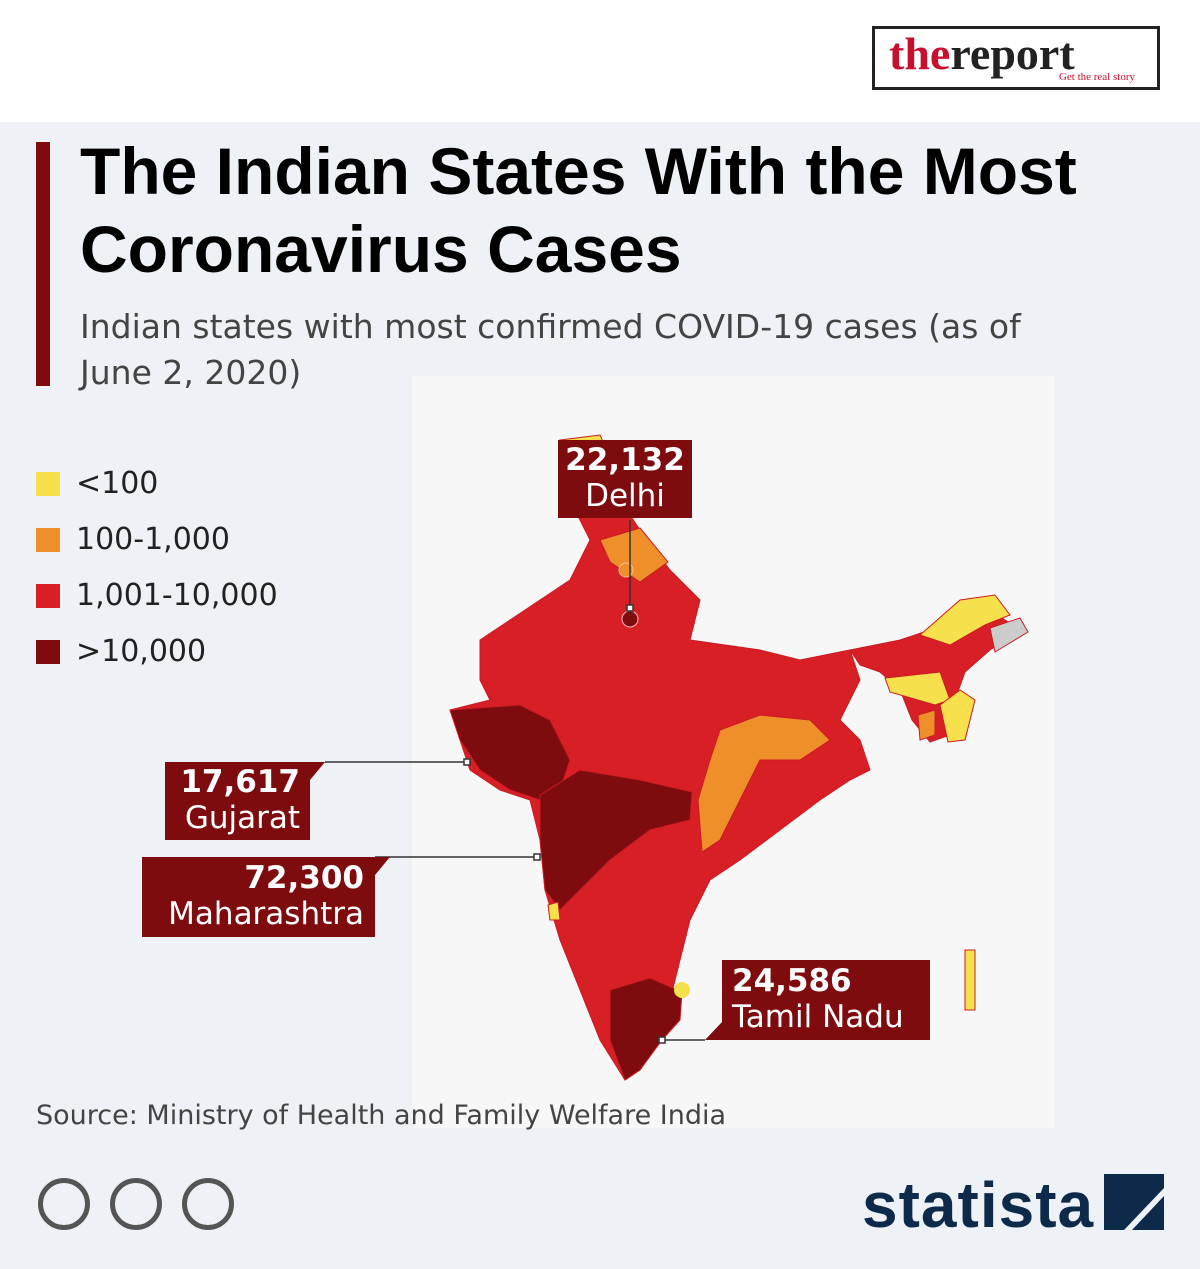 This screenshot has height=1269, width=1200. Describe the element at coordinates (818, 1017) in the screenshot. I see `callout-label: Tamil Nadu` at that location.